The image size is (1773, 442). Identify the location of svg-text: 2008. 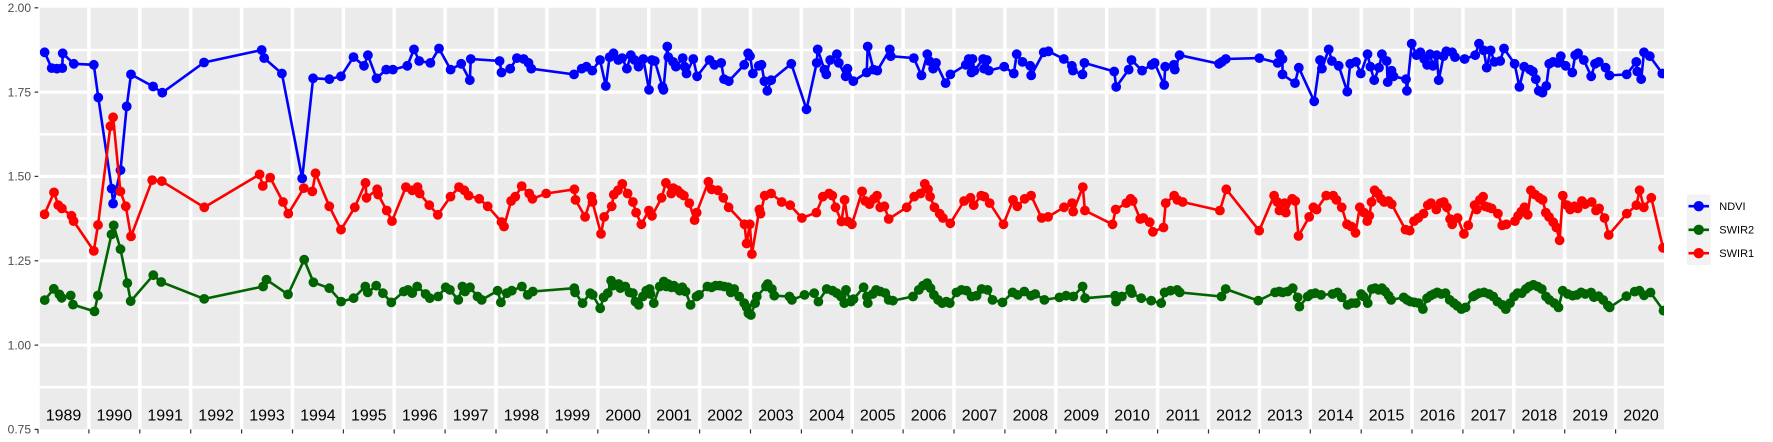
(1031, 415).